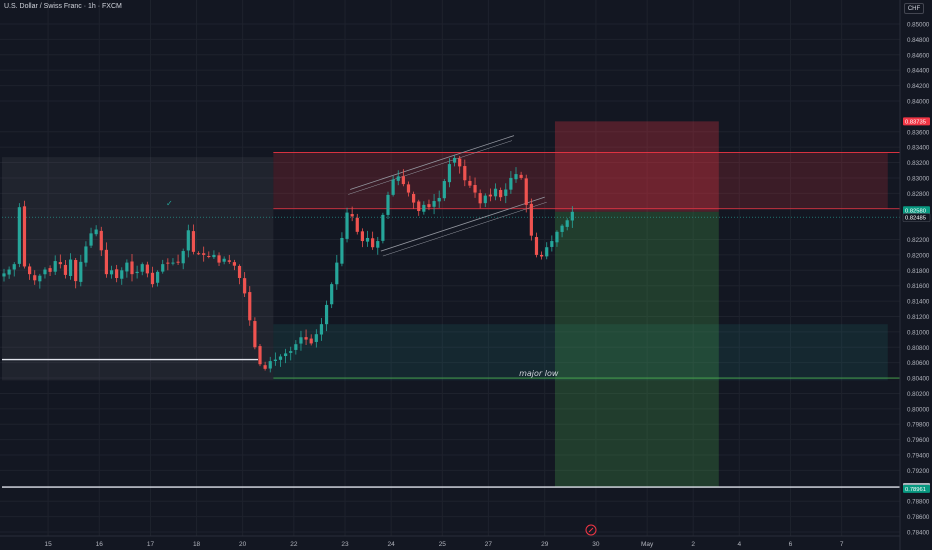 The height and width of the screenshot is (550, 932). Describe the element at coordinates (918, 440) in the screenshot. I see `price-tick-label: 0.79600` at that location.